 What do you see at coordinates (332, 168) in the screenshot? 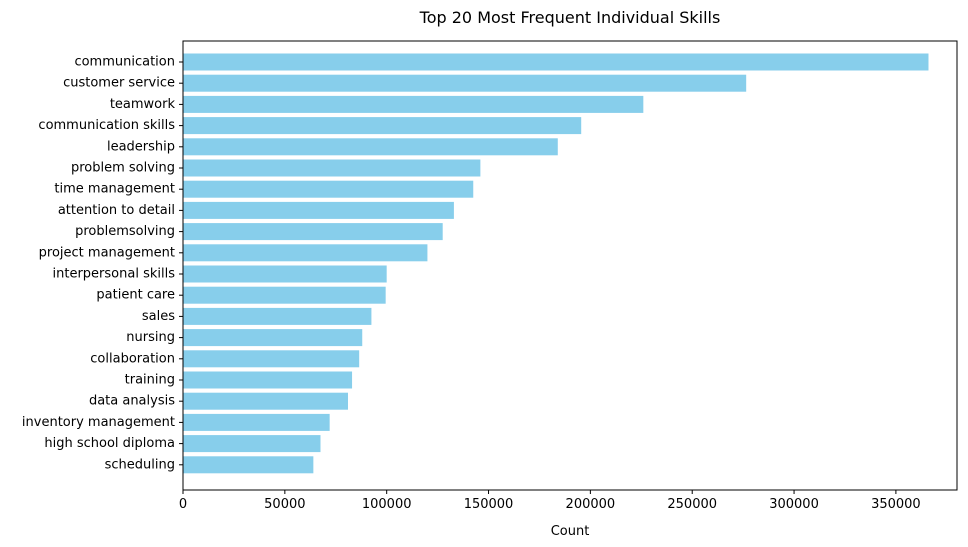
I see `bar-problem-solving` at bounding box center [332, 168].